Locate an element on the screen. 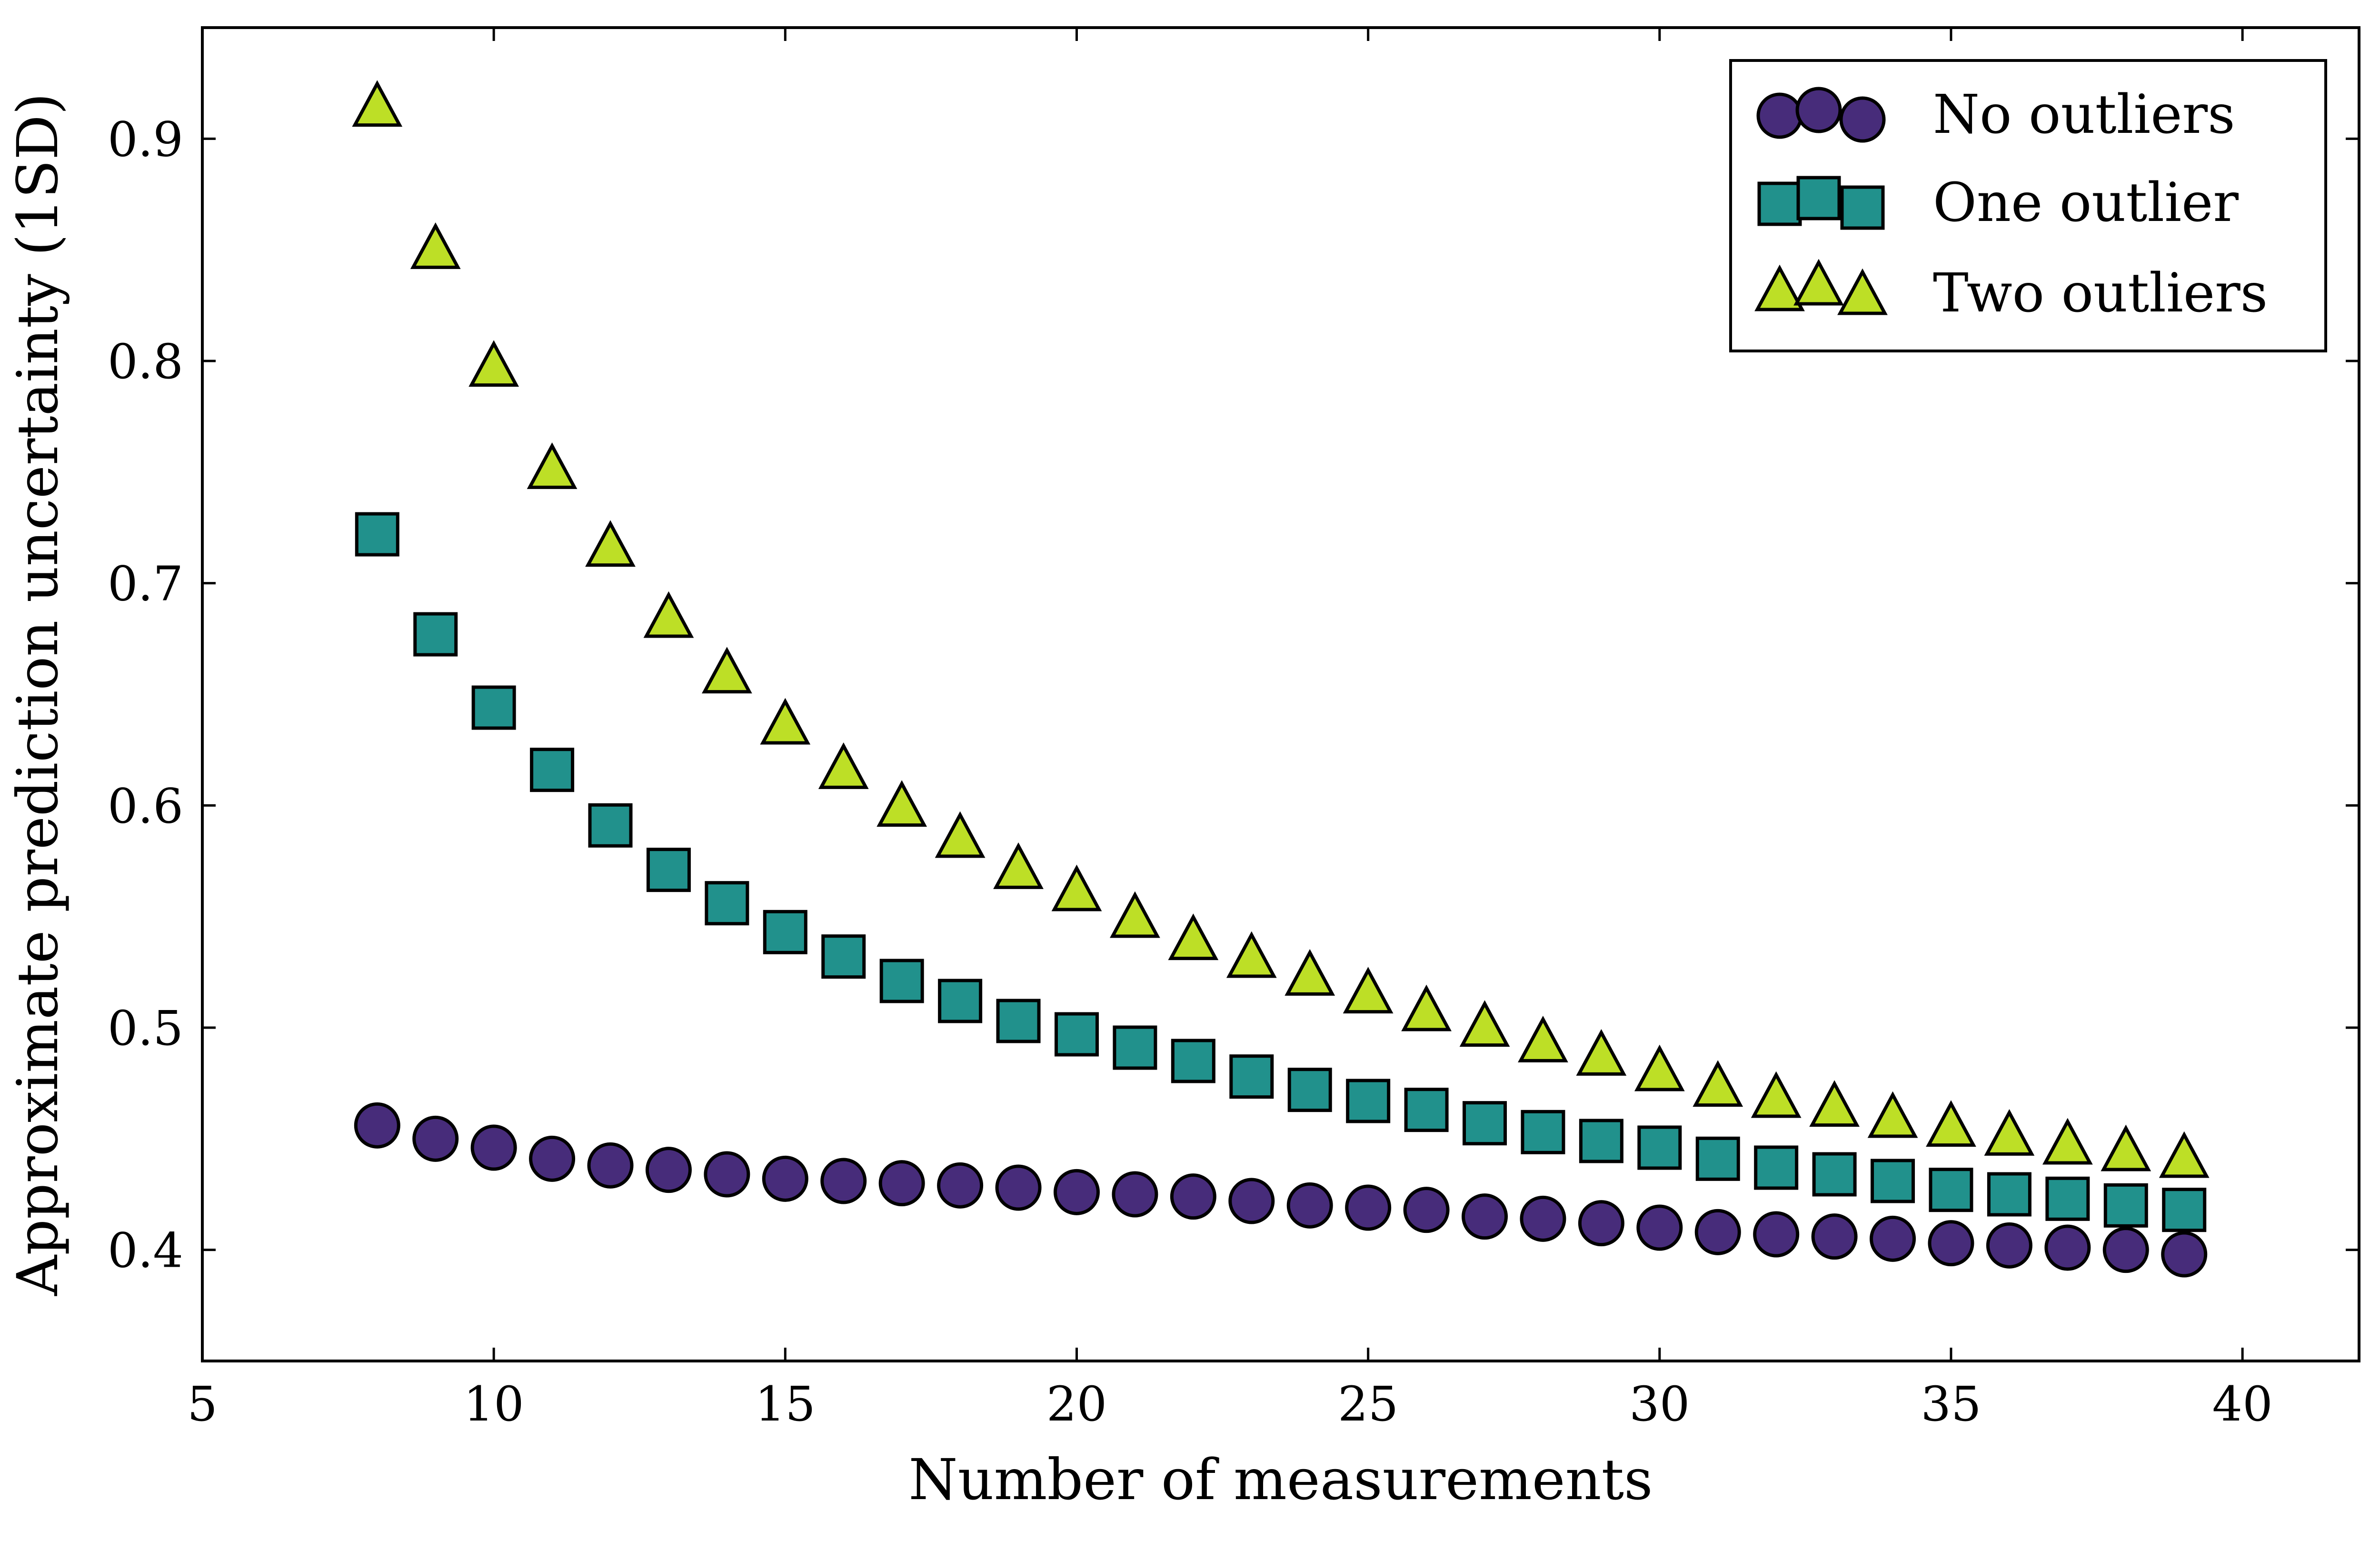 The width and height of the screenshot is (2380, 1541). y-tick-label: 0.9 is located at coordinates (145, 139).